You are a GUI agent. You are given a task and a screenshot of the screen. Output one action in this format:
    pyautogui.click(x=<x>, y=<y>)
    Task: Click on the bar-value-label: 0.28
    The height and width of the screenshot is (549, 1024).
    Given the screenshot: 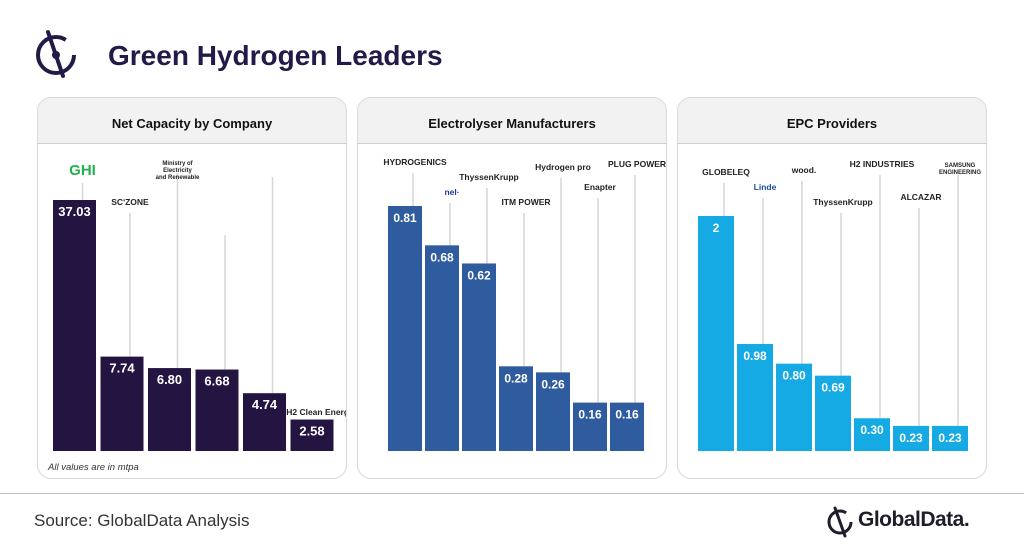 What is the action you would take?
    pyautogui.click(x=516, y=378)
    